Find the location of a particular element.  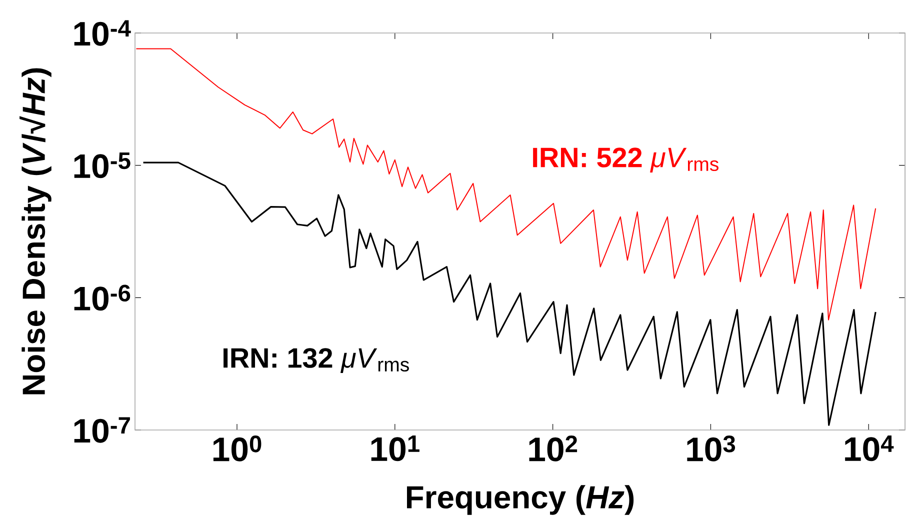

x-tick-label: 10$^{2}$ is located at coordinates (553, 449).